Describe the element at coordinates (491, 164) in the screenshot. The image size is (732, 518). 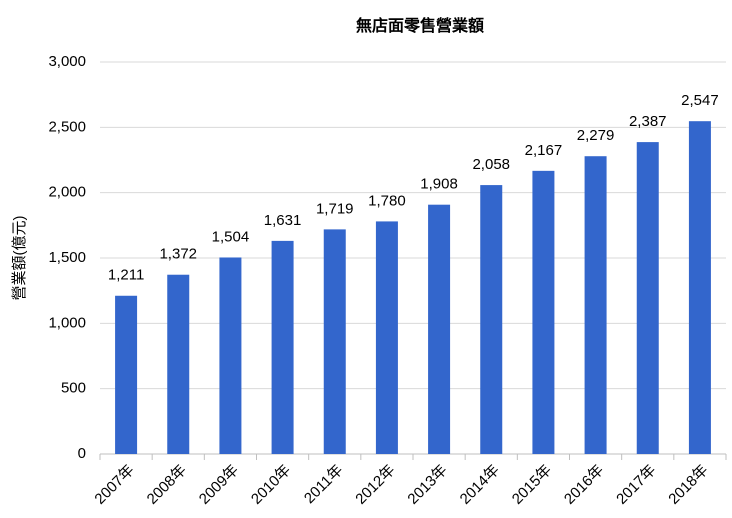
I see `data-label: 2,058` at that location.